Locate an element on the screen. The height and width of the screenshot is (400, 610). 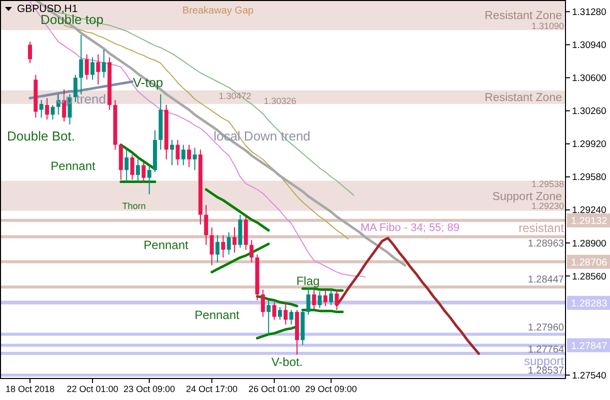
ref-line-label: 1.27847 is located at coordinates (589, 346).